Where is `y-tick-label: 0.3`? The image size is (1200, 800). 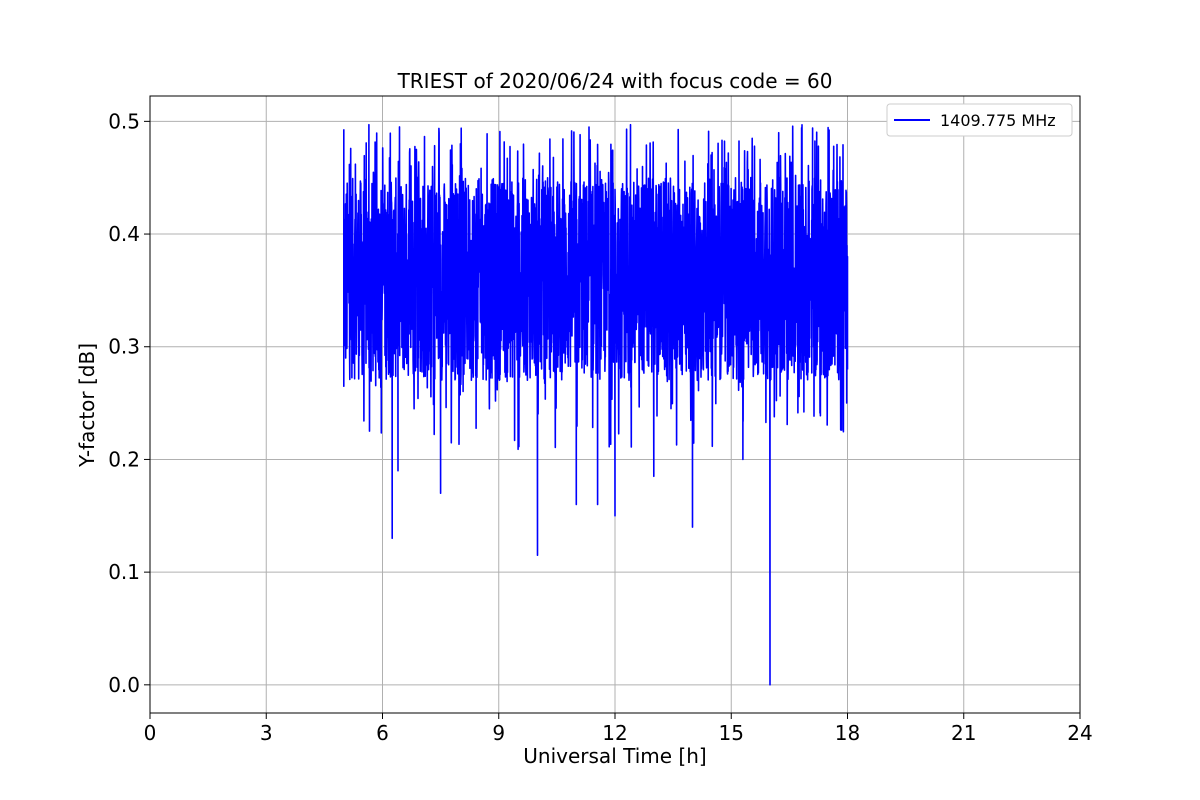 y-tick-label: 0.3 is located at coordinates (124, 347).